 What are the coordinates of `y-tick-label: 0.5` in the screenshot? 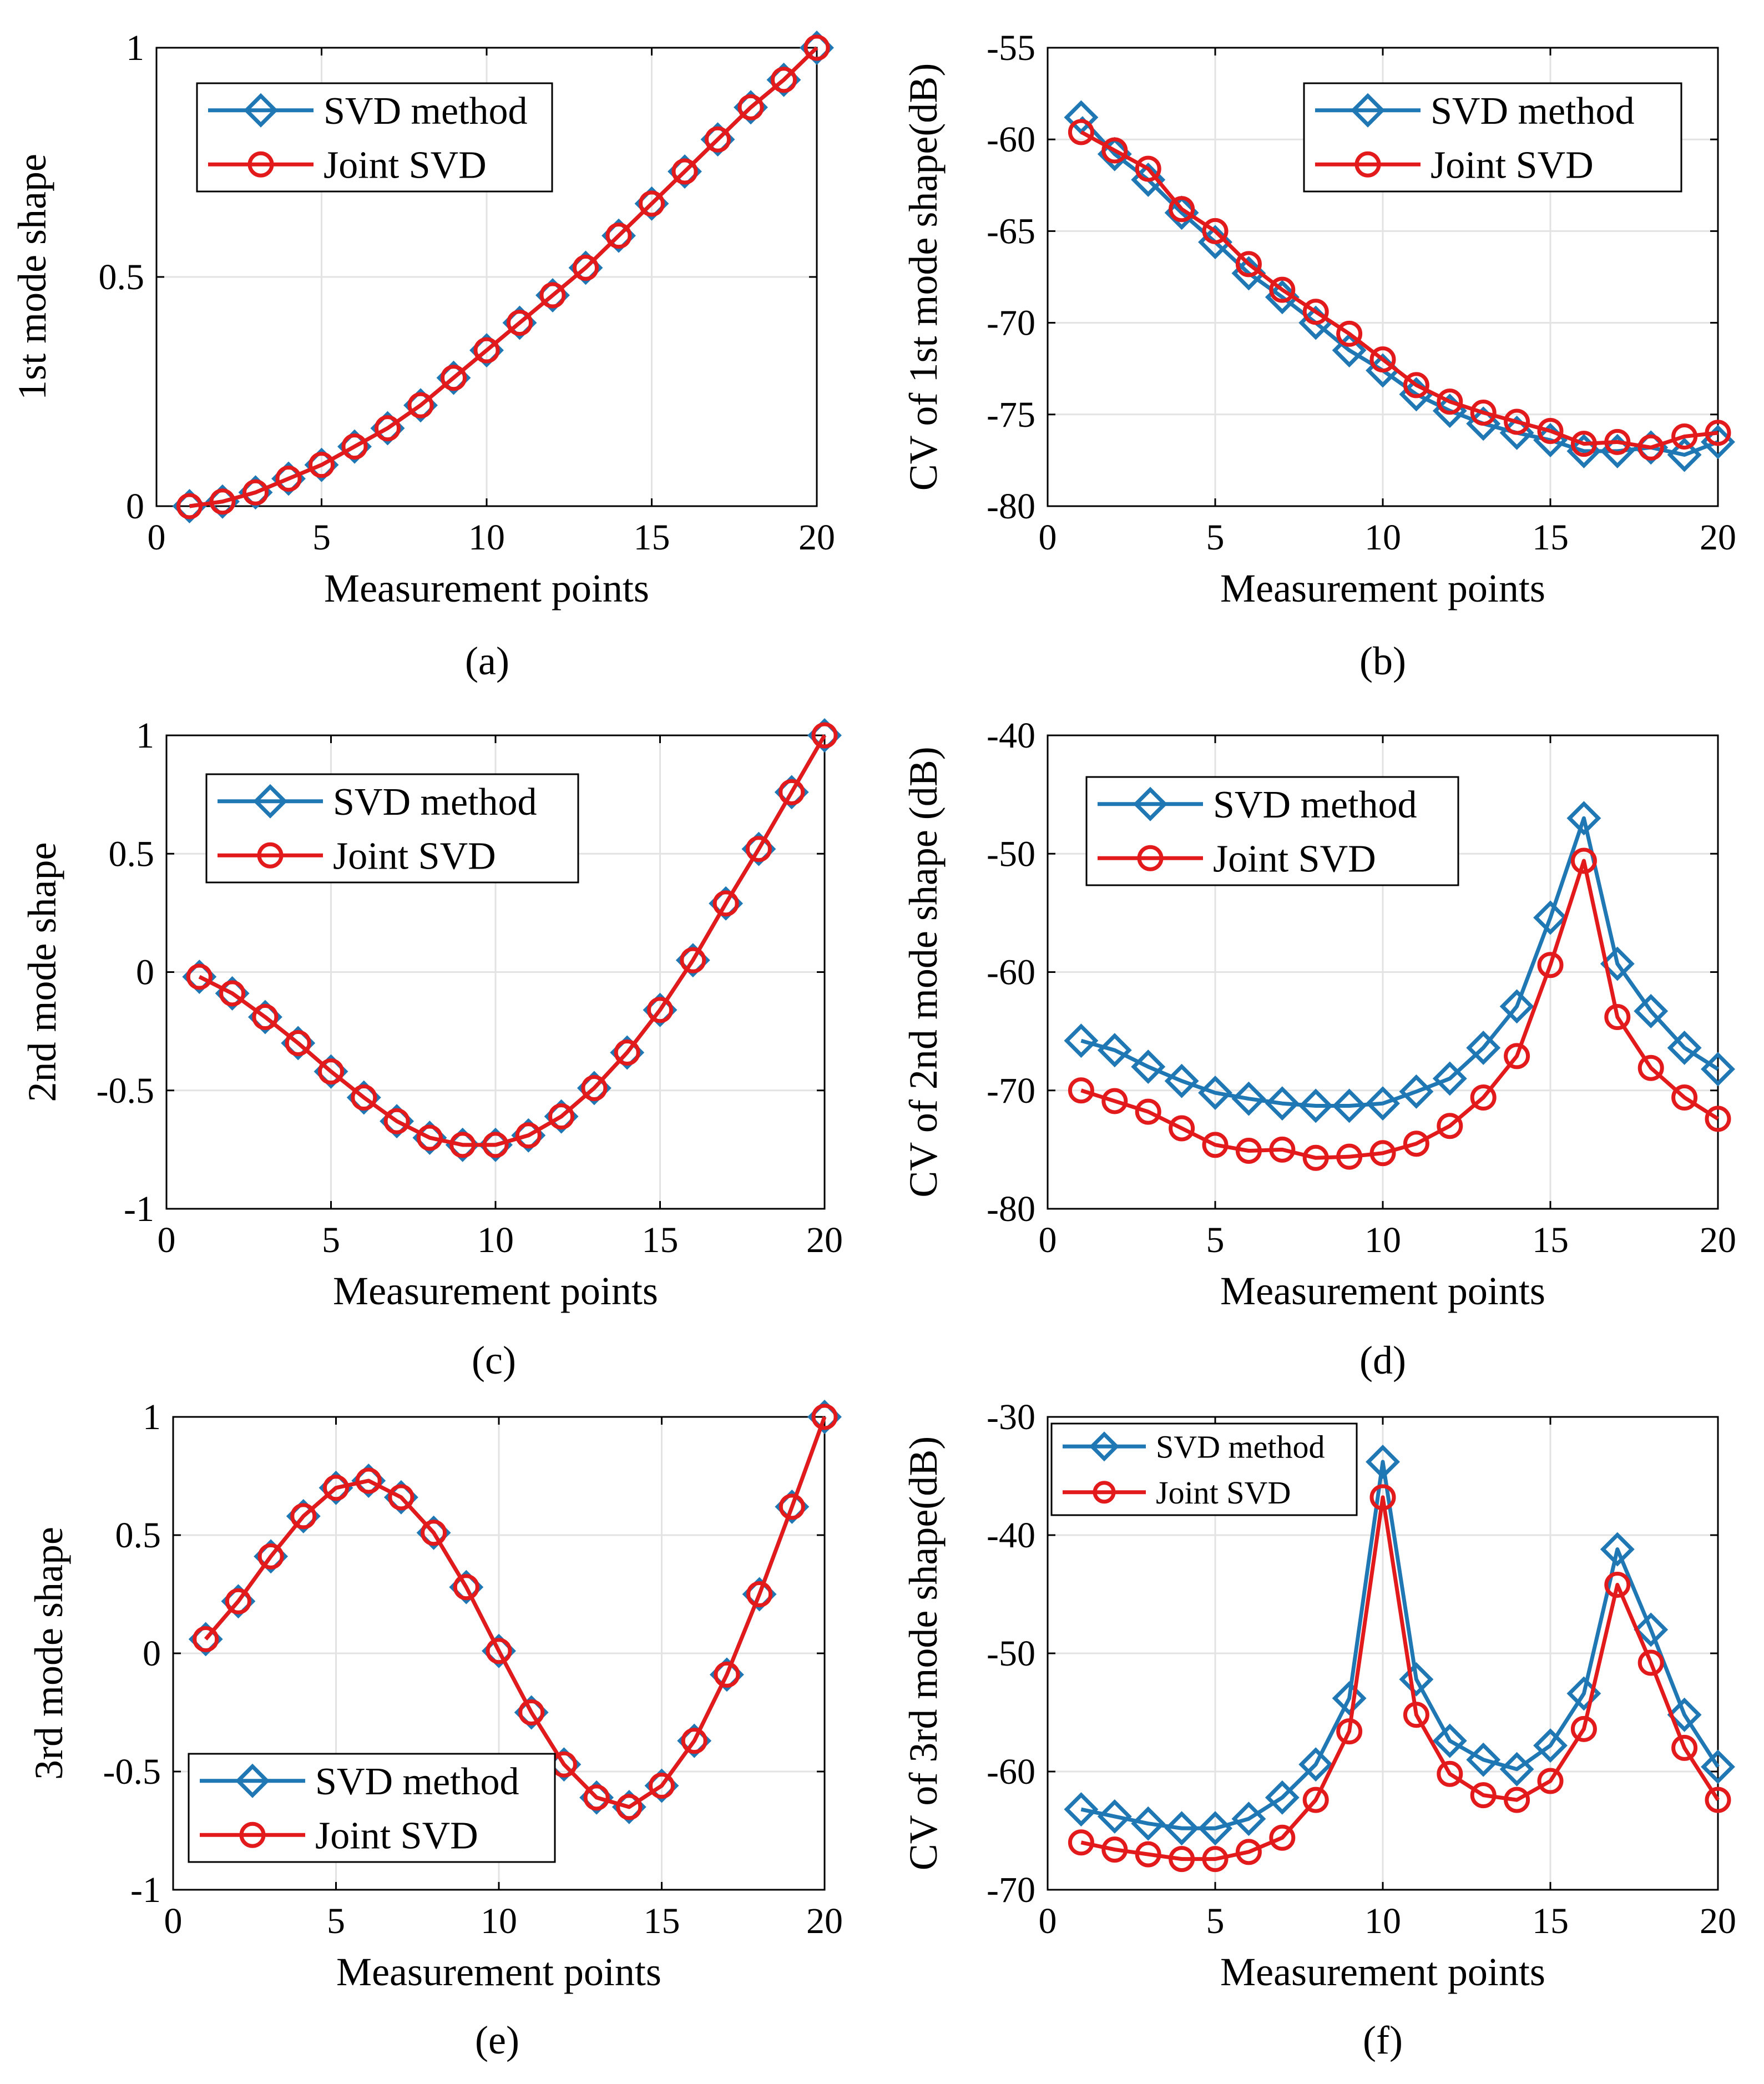 It's located at (138, 1535).